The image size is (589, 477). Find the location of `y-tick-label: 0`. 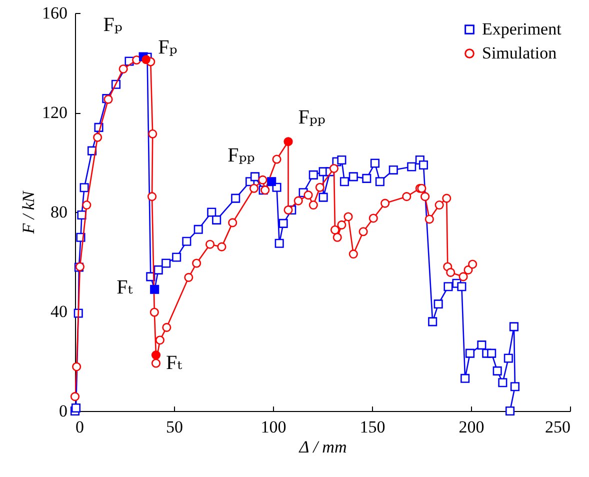

y-tick-label: 0 is located at coordinates (63, 411).